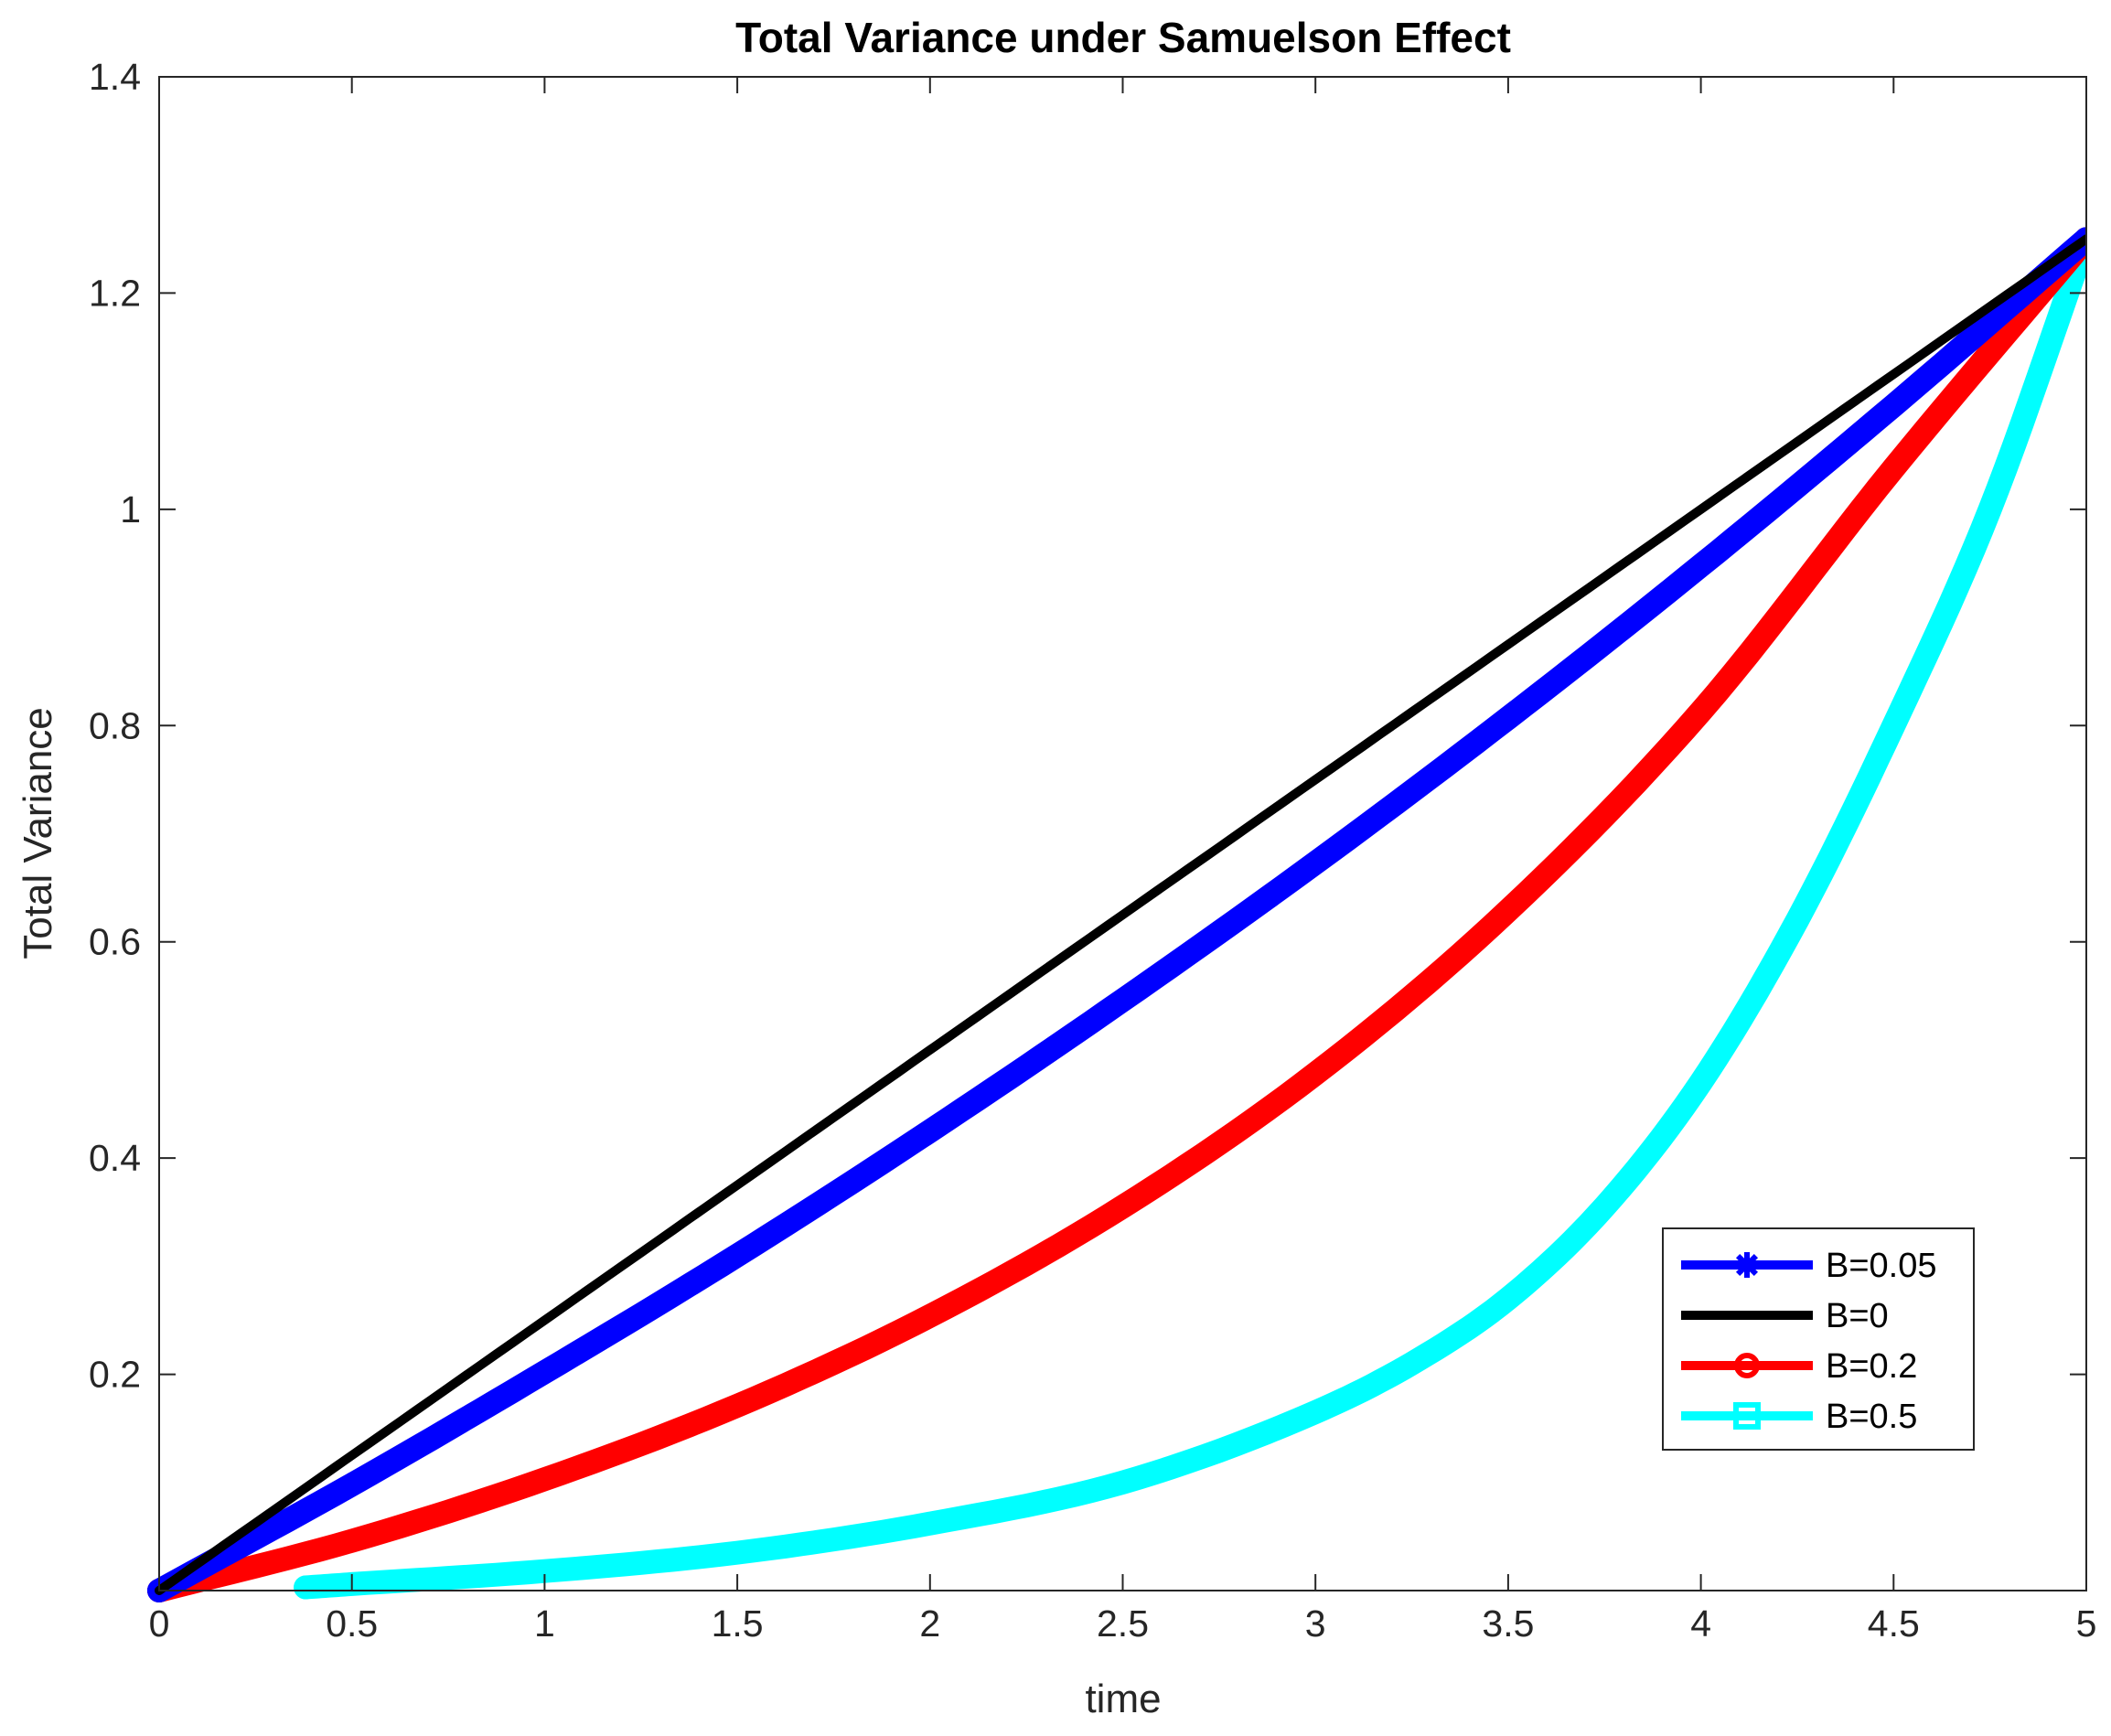  I want to click on x-tick-label: 3.5, so click(1508, 1623).